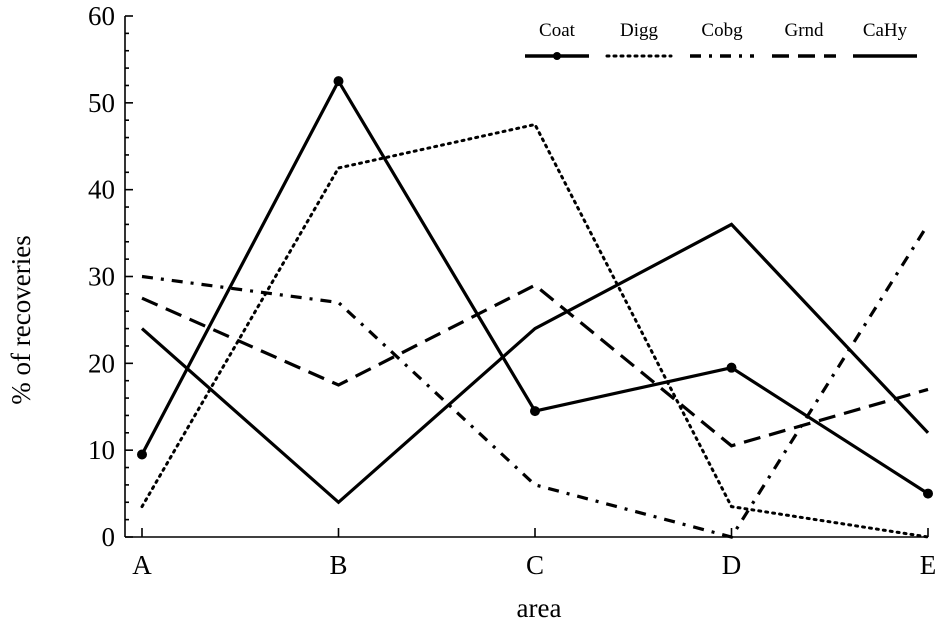  Describe the element at coordinates (639, 30) in the screenshot. I see `legend-label-digg: Digg` at that location.